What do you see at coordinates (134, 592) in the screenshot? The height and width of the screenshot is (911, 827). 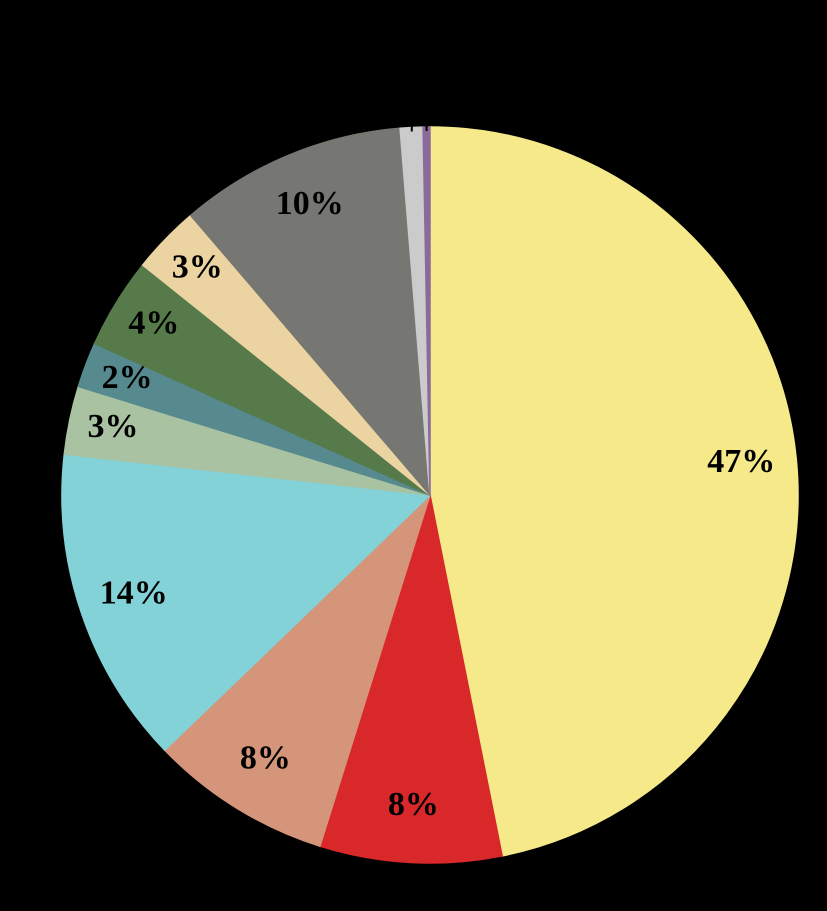 I see `data-label: 14%` at bounding box center [134, 592].